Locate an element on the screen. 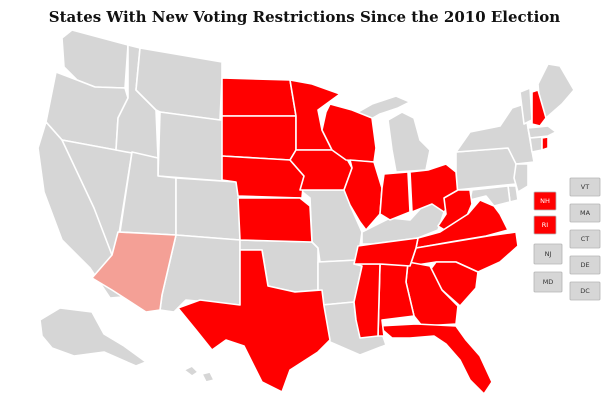 The image size is (609, 405). state-md is located at coordinates (490, 196).